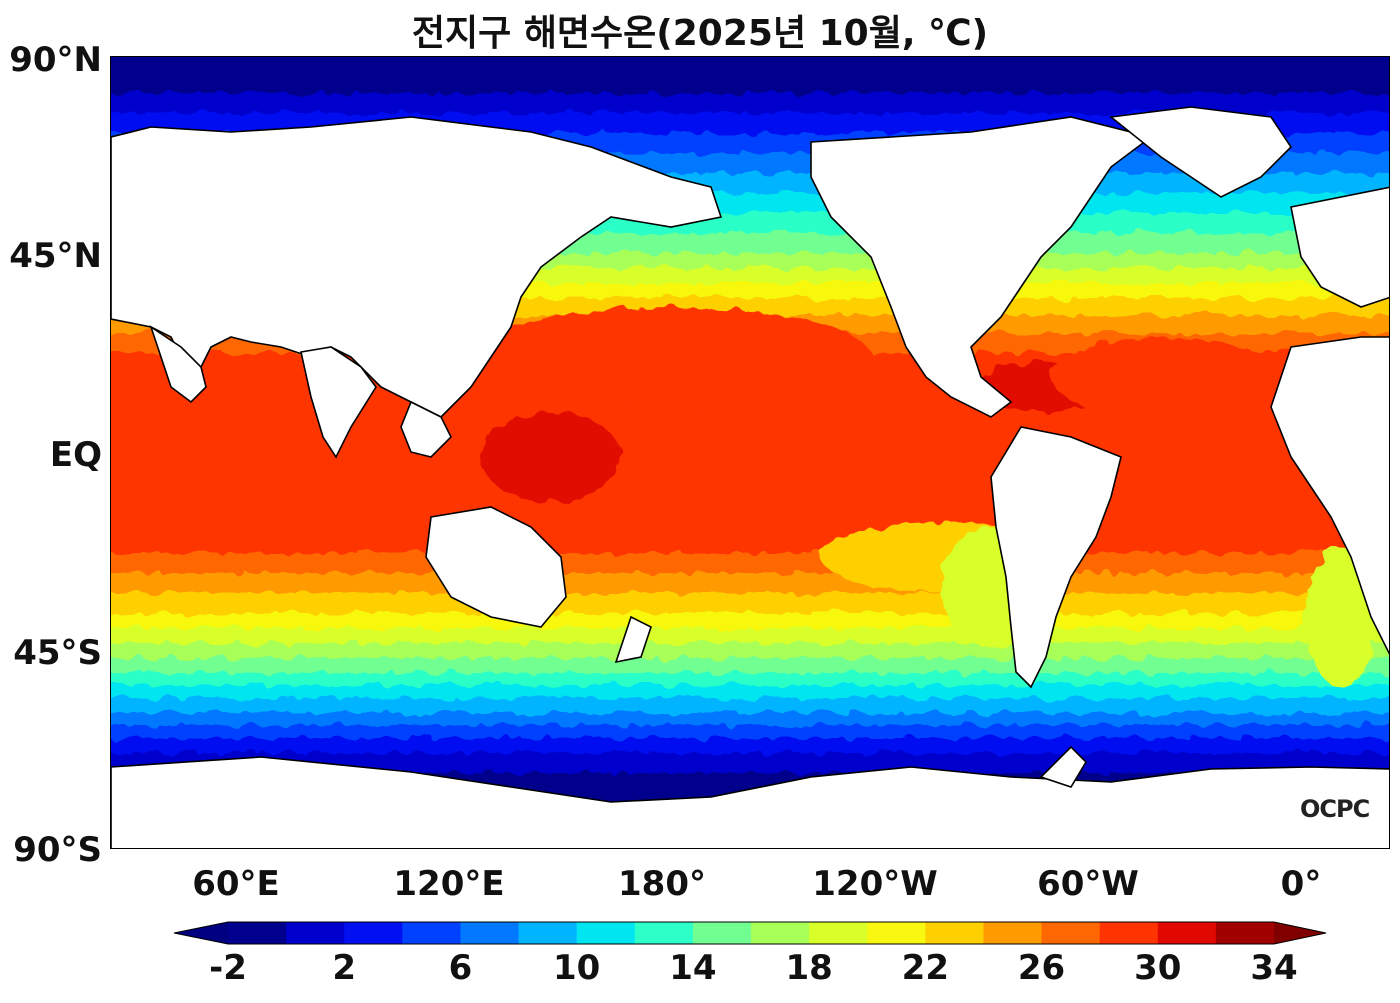 This screenshot has height=1003, width=1400. Describe the element at coordinates (633, 639) in the screenshot. I see `new-zealand` at that location.